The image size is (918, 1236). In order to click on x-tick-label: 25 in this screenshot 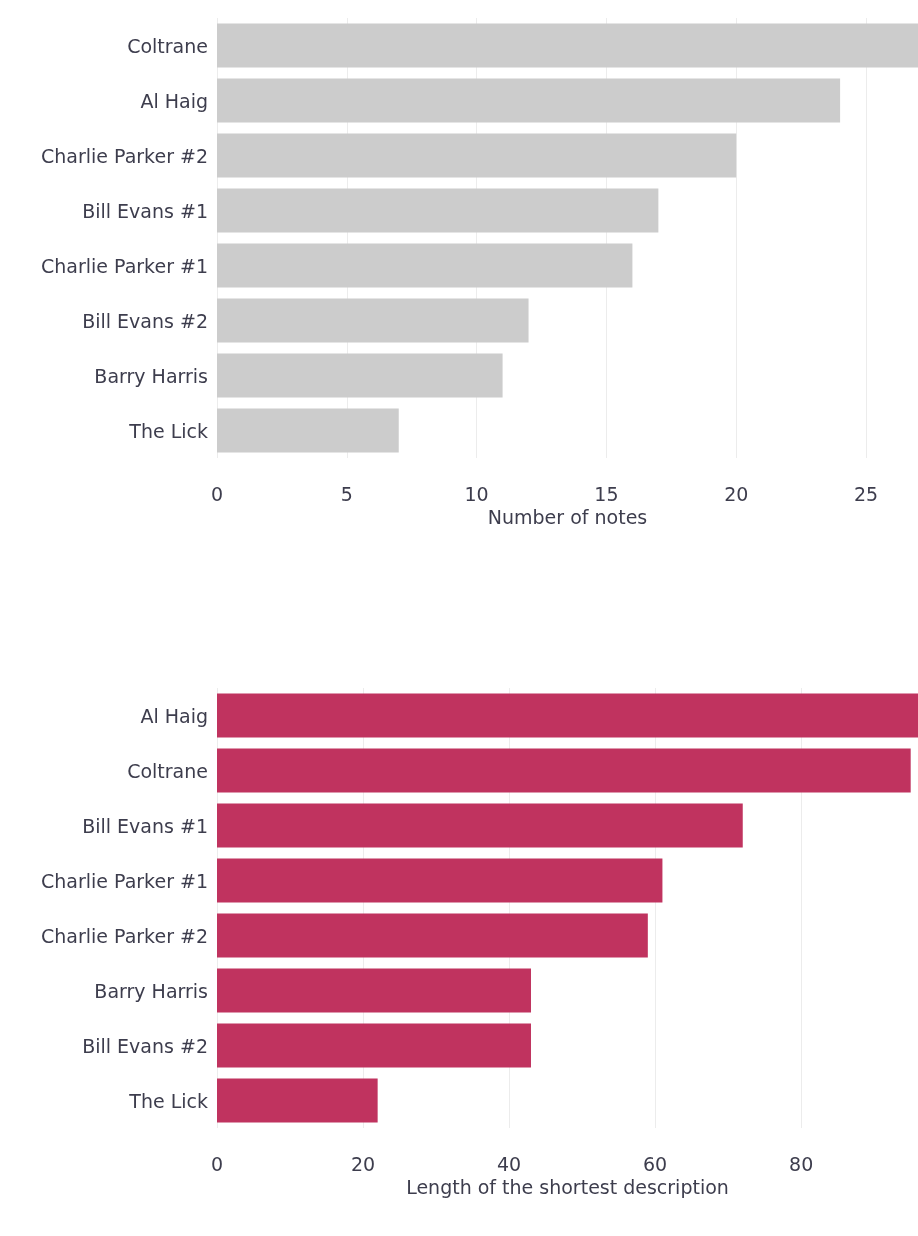, I will do `click(866, 493)`.